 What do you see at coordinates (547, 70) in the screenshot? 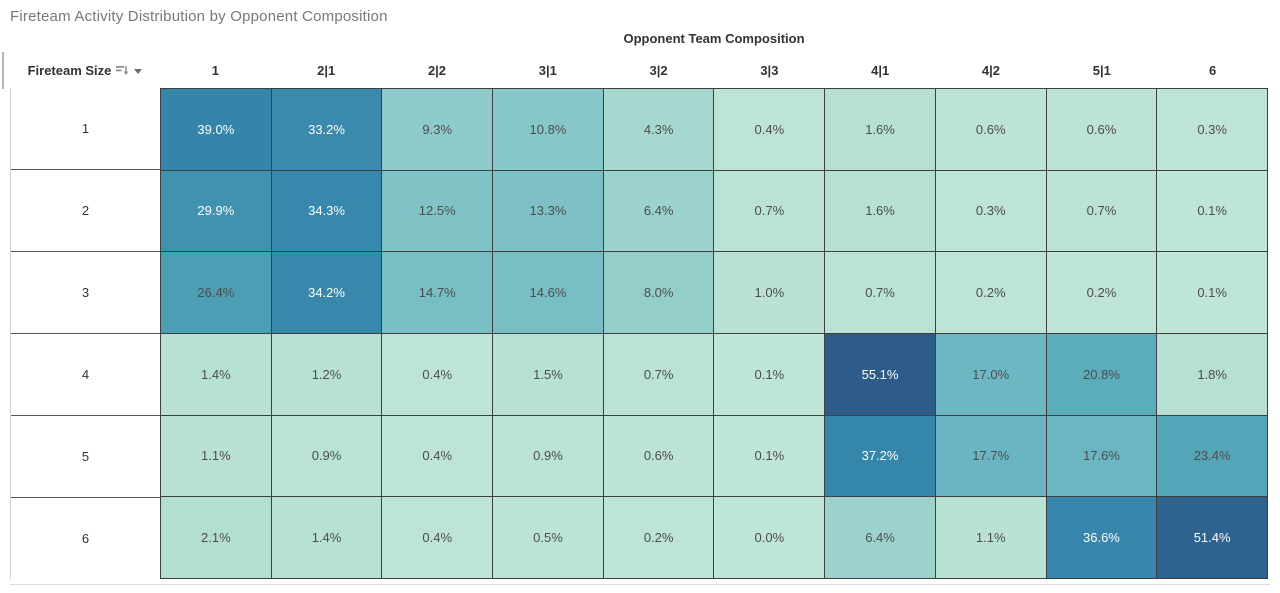
I see `column-header: 3|1` at bounding box center [547, 70].